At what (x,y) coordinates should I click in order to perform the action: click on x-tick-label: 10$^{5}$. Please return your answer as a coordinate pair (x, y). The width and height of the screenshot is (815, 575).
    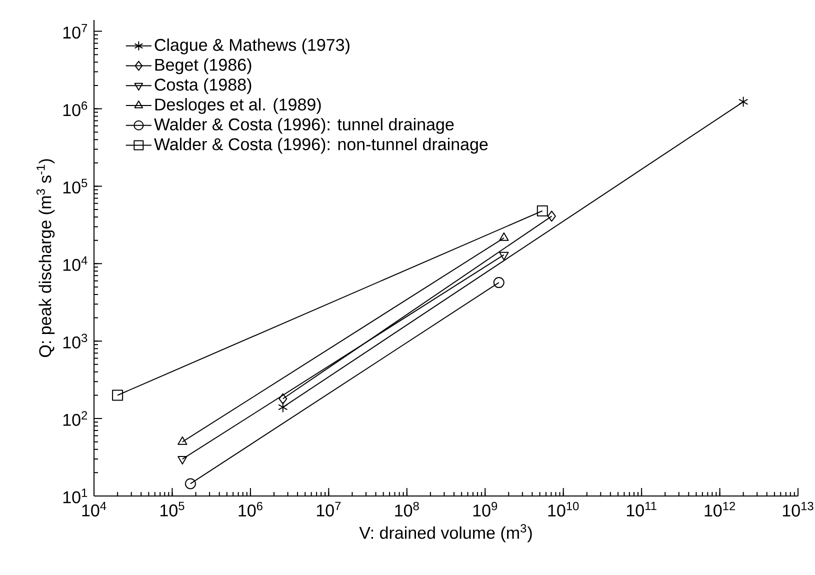
    Looking at the image, I should click on (172, 509).